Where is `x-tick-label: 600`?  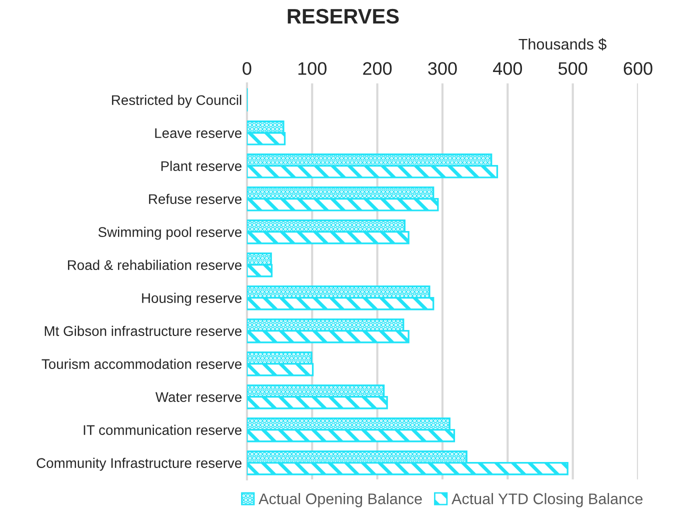 x-tick-label: 600 is located at coordinates (638, 68).